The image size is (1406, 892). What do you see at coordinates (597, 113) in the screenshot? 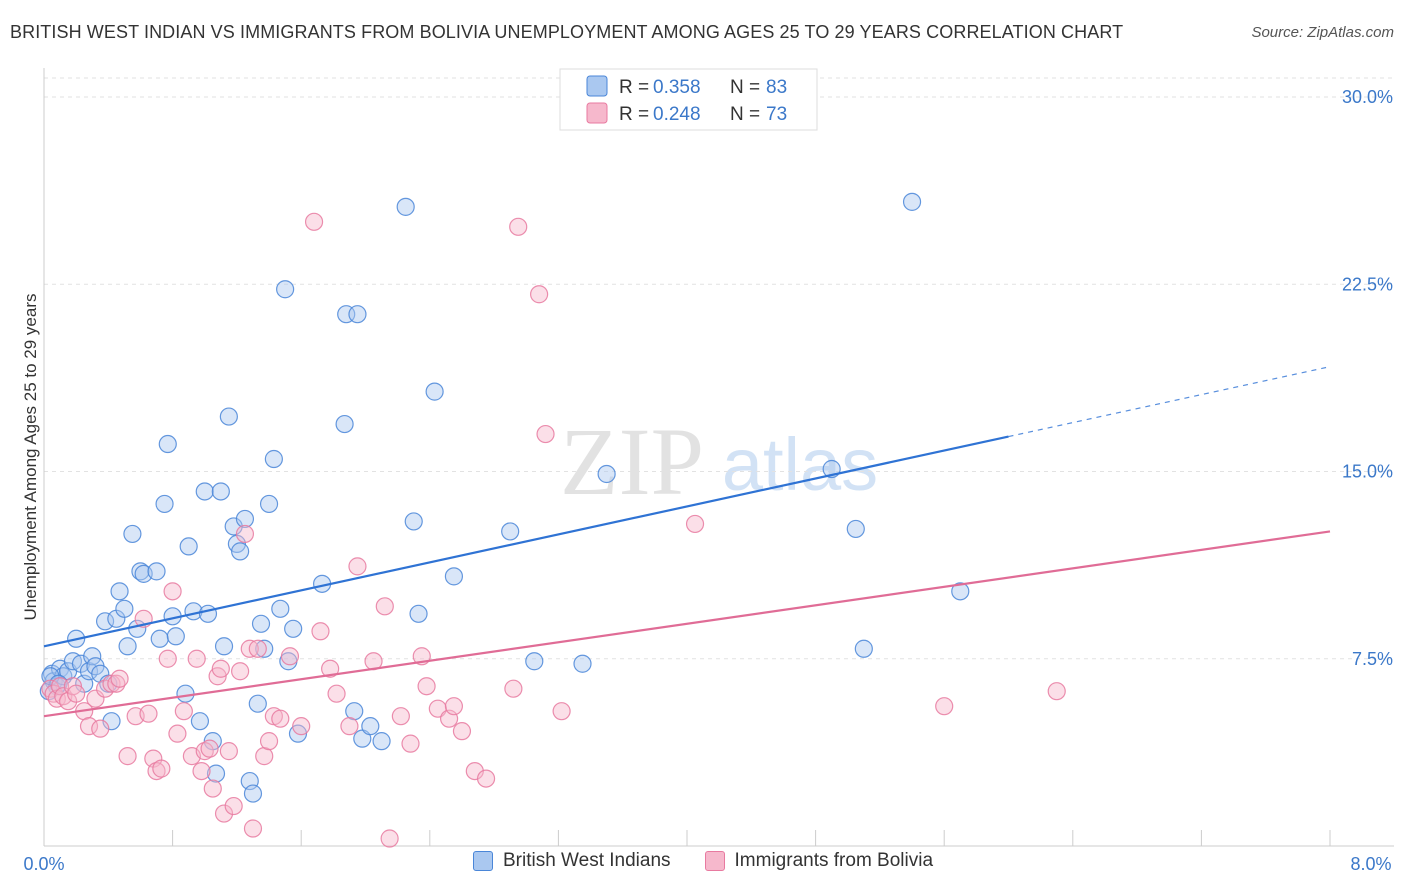
I see `legend-swatch-pink` at bounding box center [597, 113].